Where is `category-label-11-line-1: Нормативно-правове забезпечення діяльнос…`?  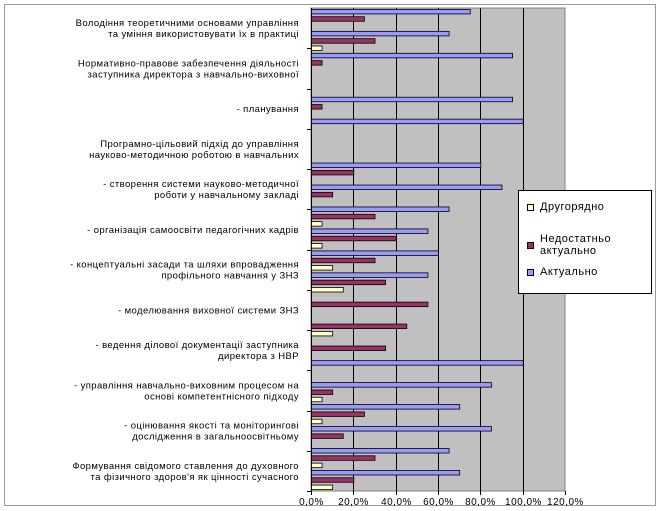
category-label-11-line-1: Нормативно-правове забезпечення діяльнос… is located at coordinates (188, 63).